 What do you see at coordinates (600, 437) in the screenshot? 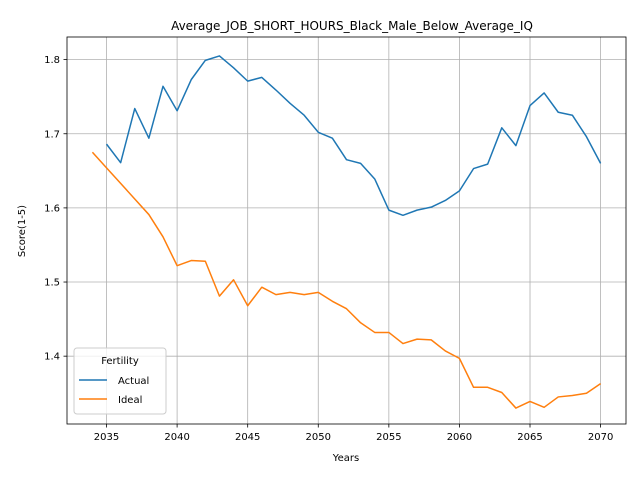
I see `x-tick-label: 2070` at bounding box center [600, 437].